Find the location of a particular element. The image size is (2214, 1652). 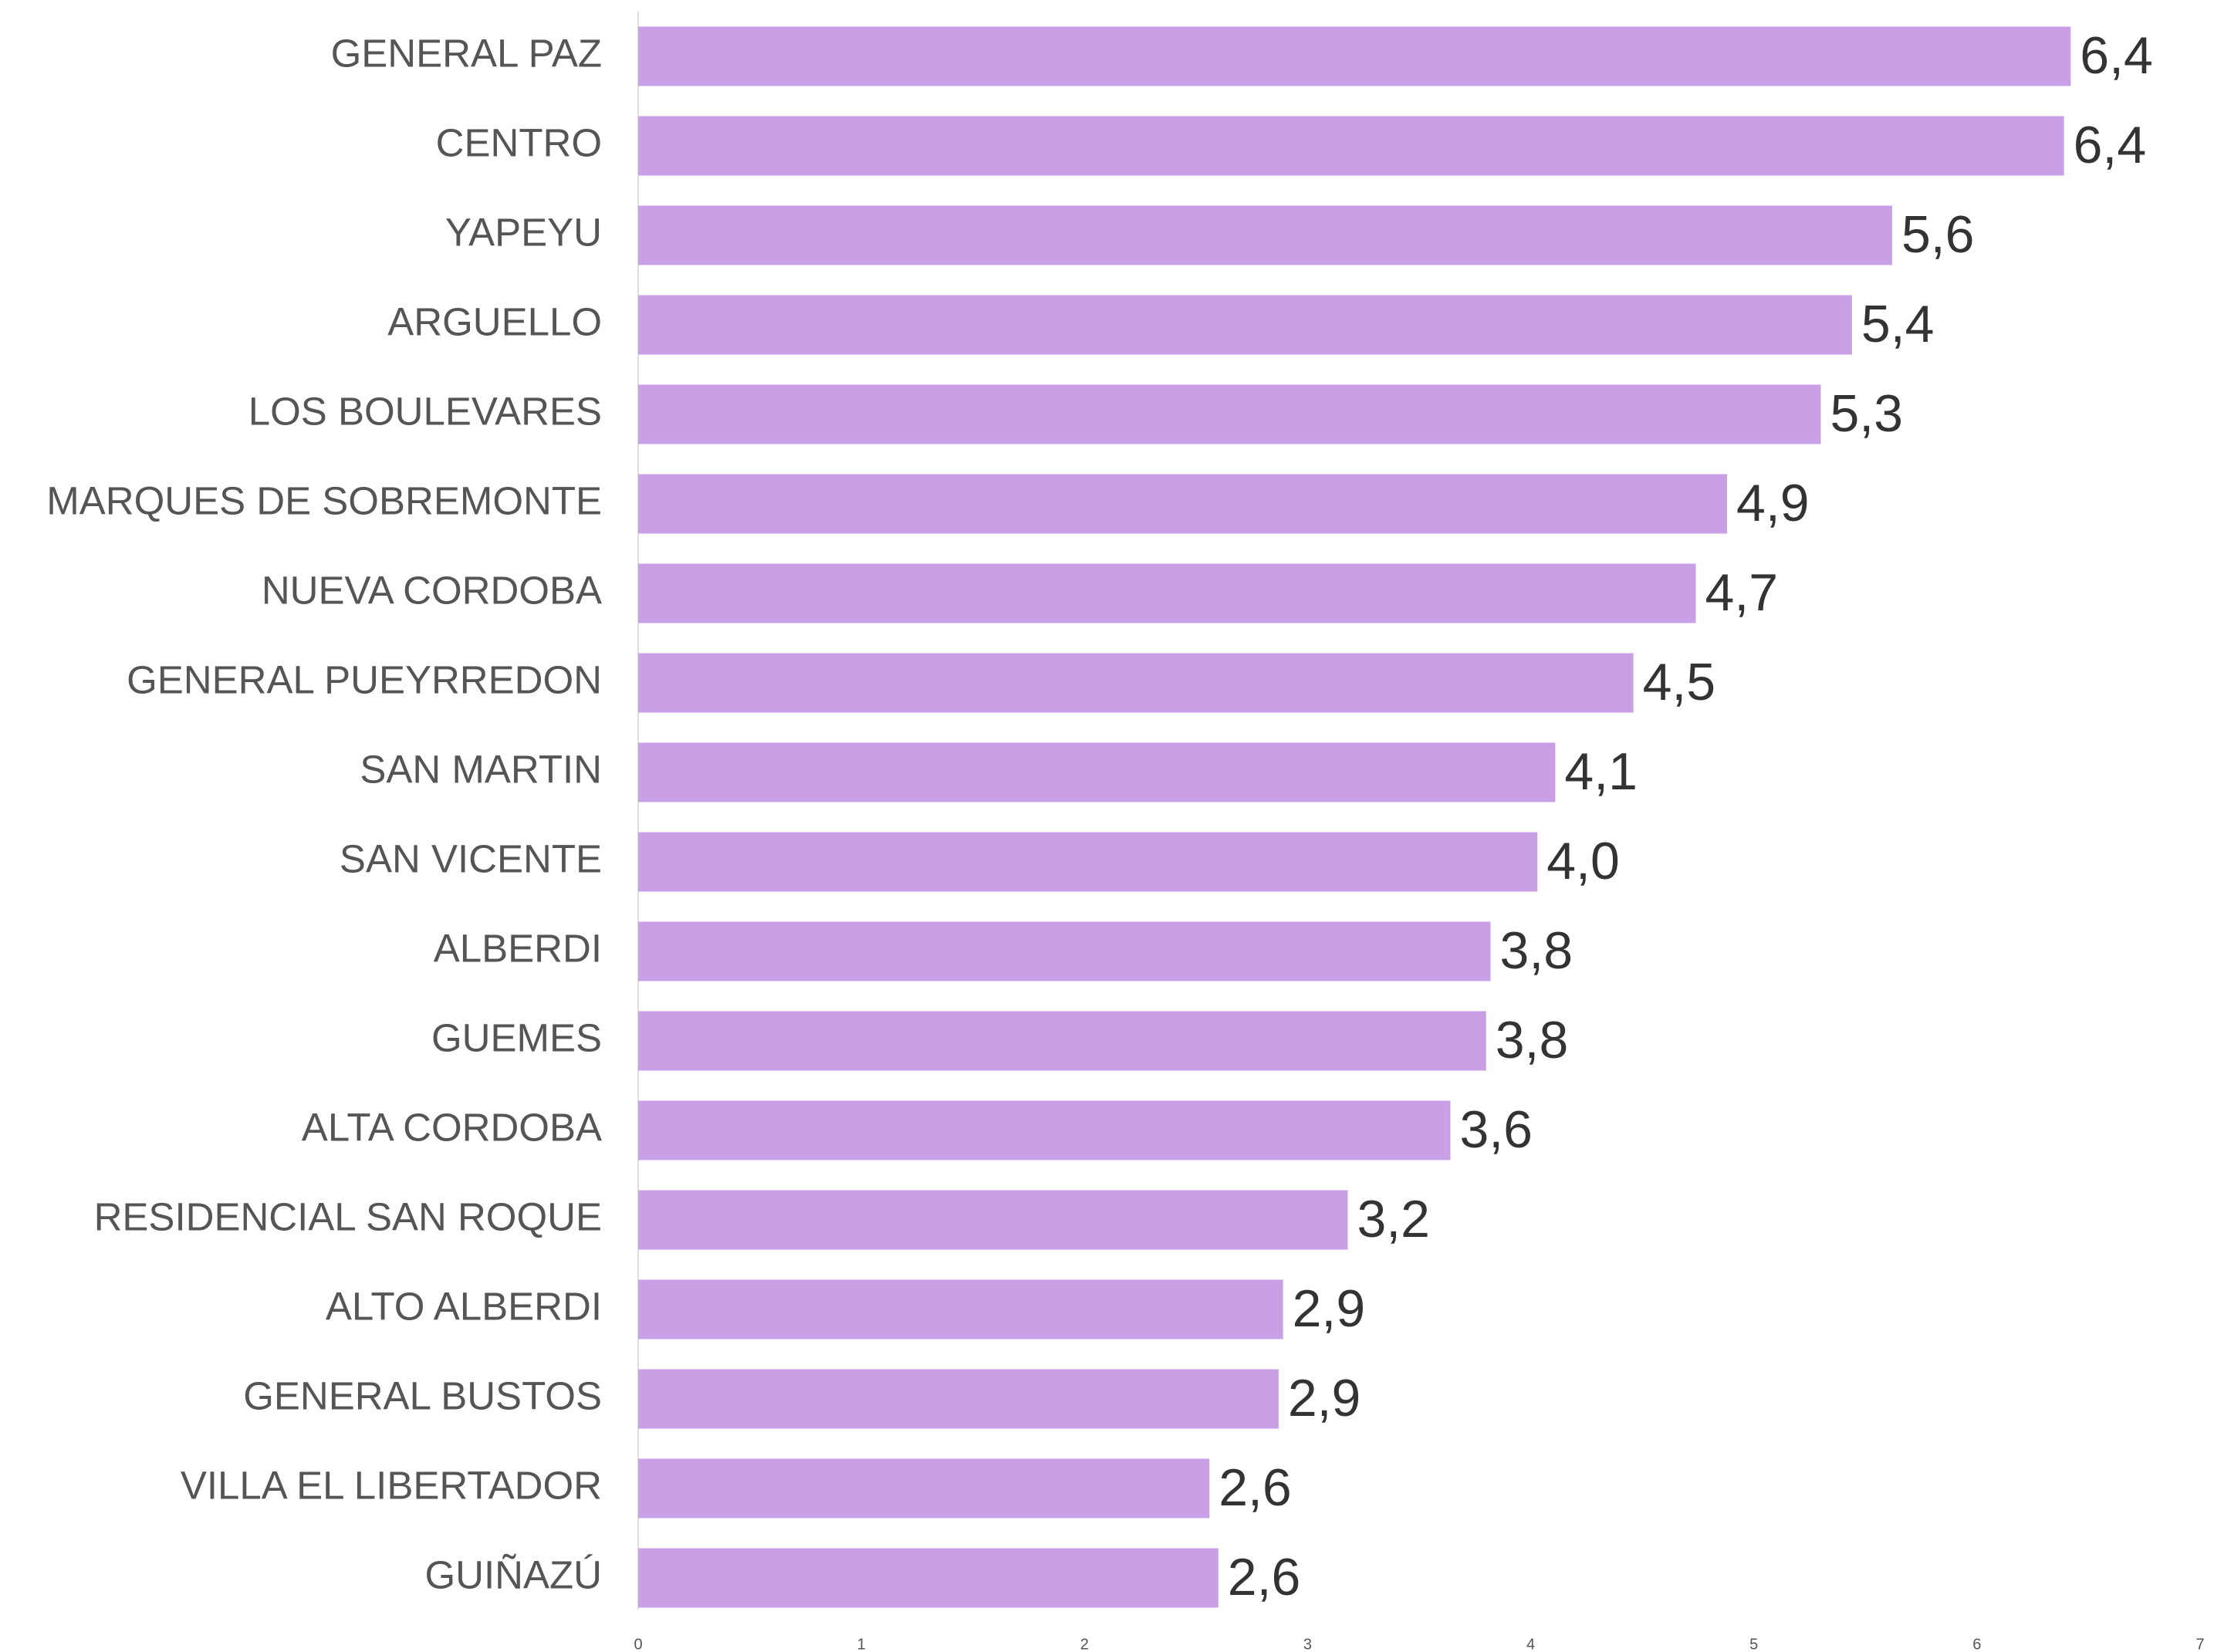

value-label: 4,1 is located at coordinates (1601, 771).